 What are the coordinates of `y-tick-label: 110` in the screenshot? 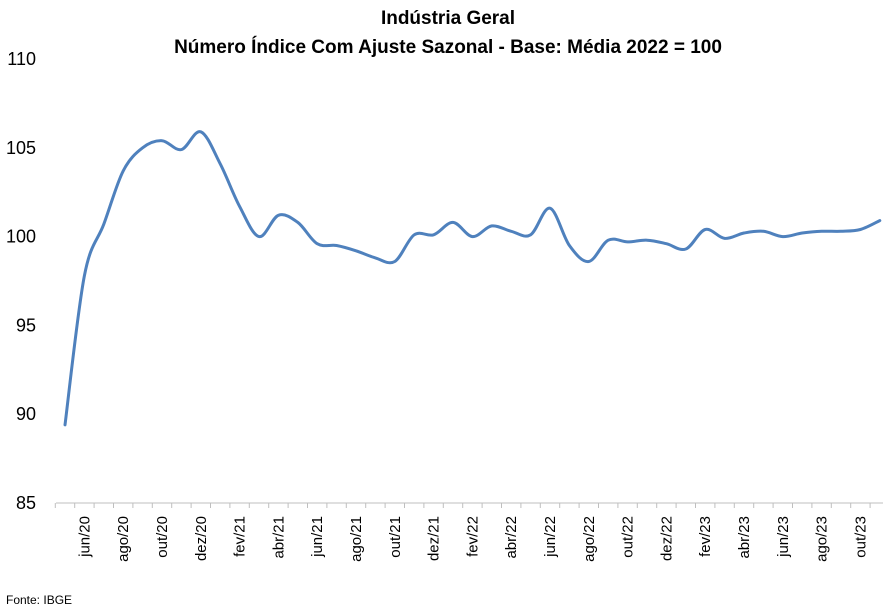 It's located at (21, 59).